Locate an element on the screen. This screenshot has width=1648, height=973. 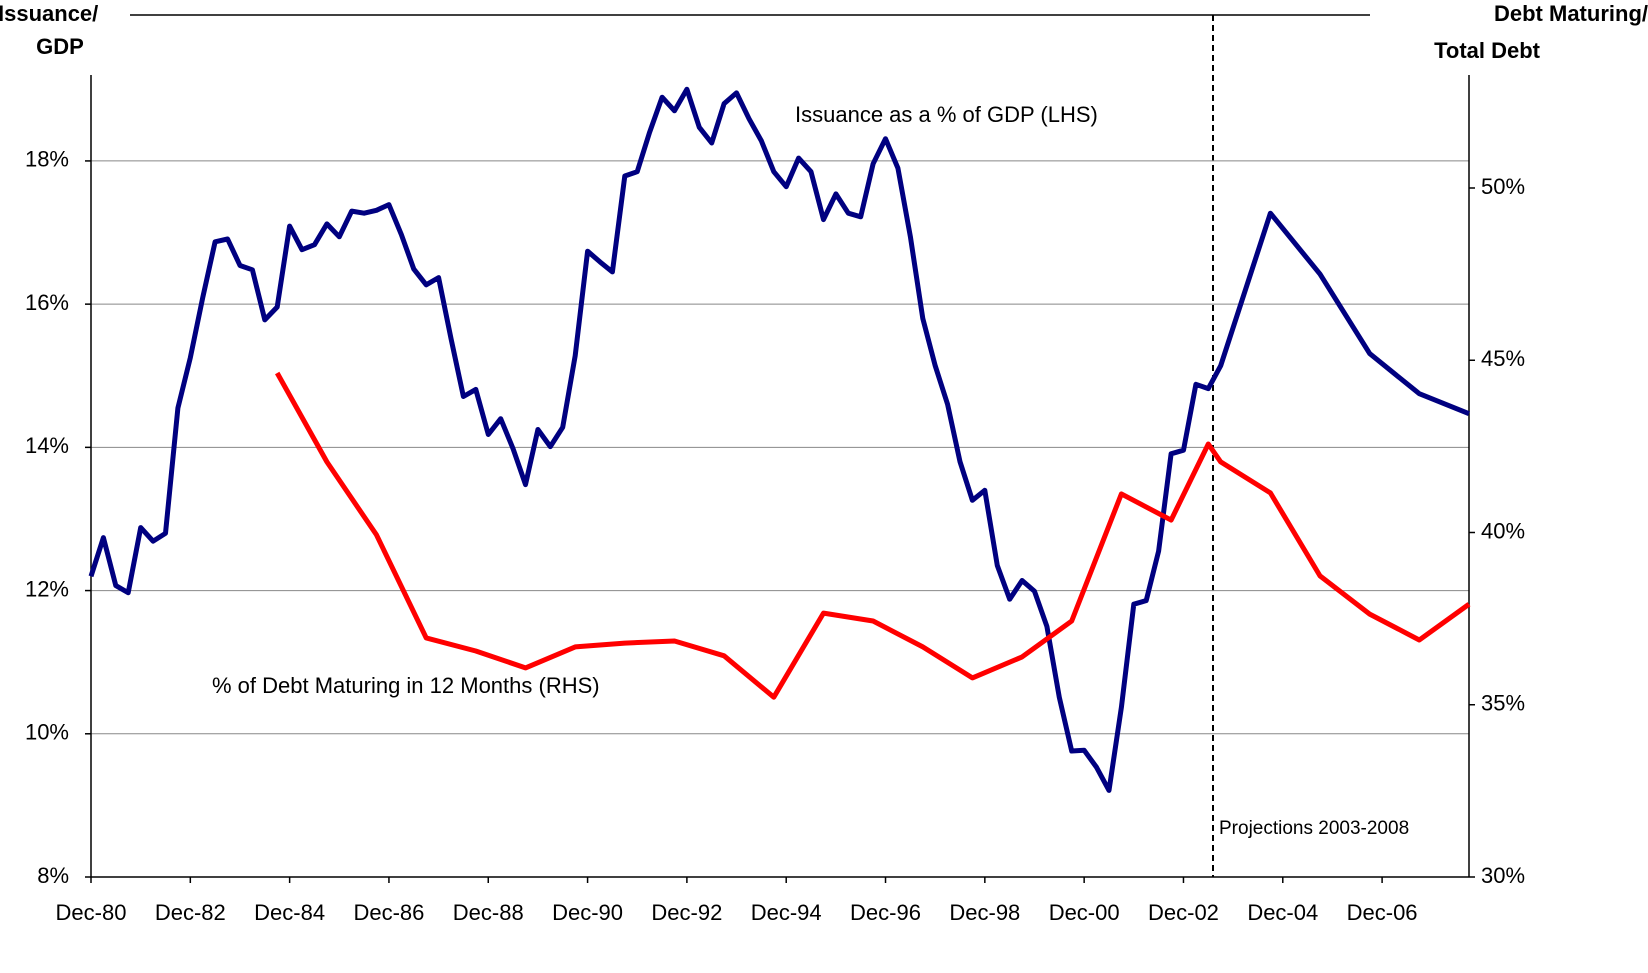
x-tick-label: Dec-04 is located at coordinates (1282, 912).